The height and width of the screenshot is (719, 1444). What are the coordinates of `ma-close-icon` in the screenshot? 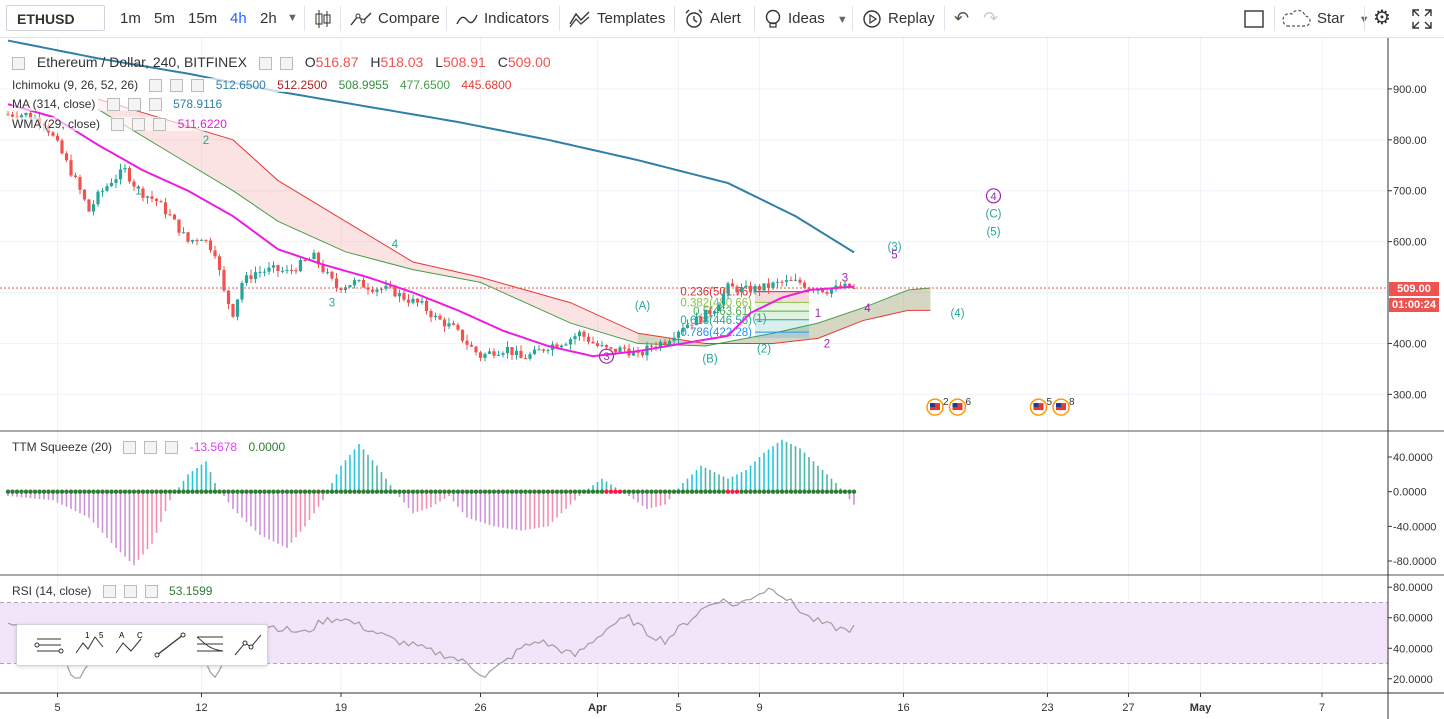 It's located at (155, 105).